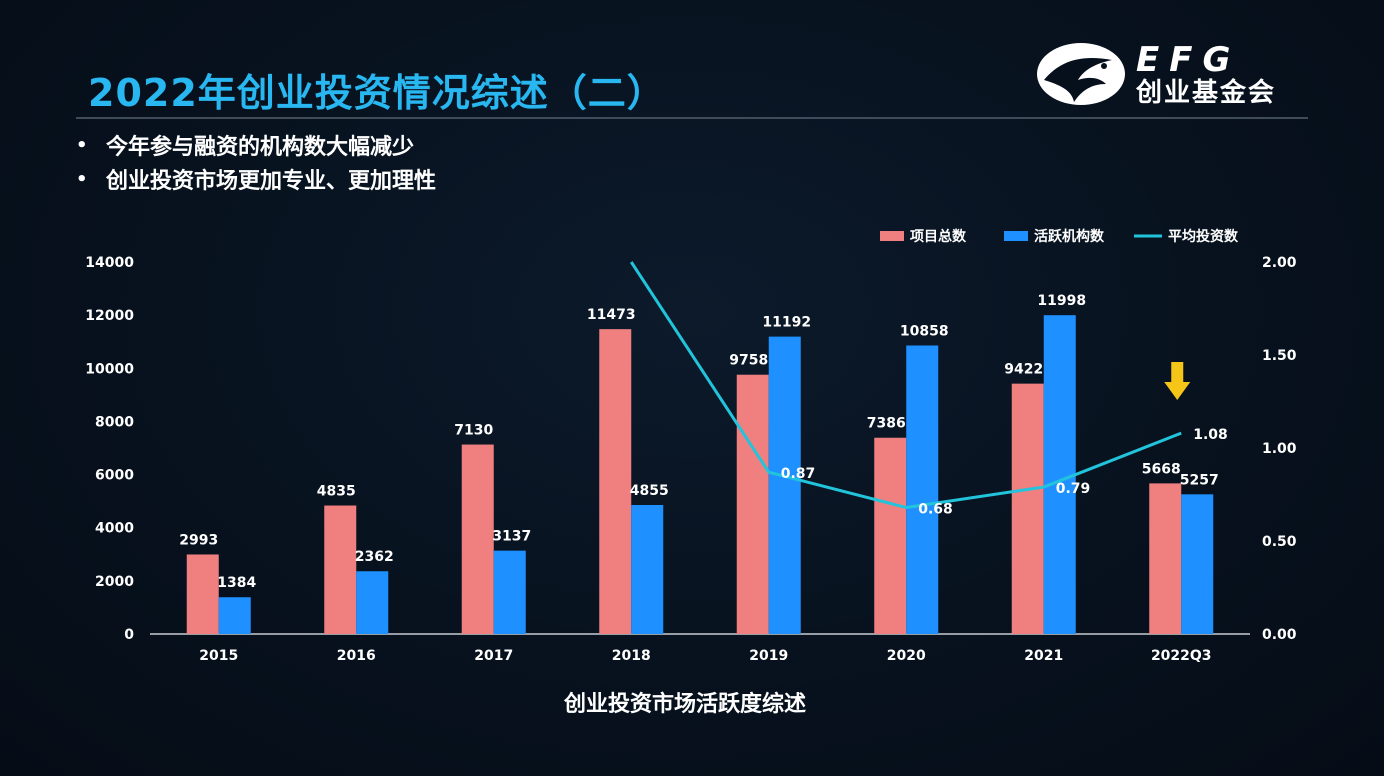 This screenshot has width=1384, height=776. What do you see at coordinates (114, 582) in the screenshot?
I see `y-left-tick-label: 2000` at bounding box center [114, 582].